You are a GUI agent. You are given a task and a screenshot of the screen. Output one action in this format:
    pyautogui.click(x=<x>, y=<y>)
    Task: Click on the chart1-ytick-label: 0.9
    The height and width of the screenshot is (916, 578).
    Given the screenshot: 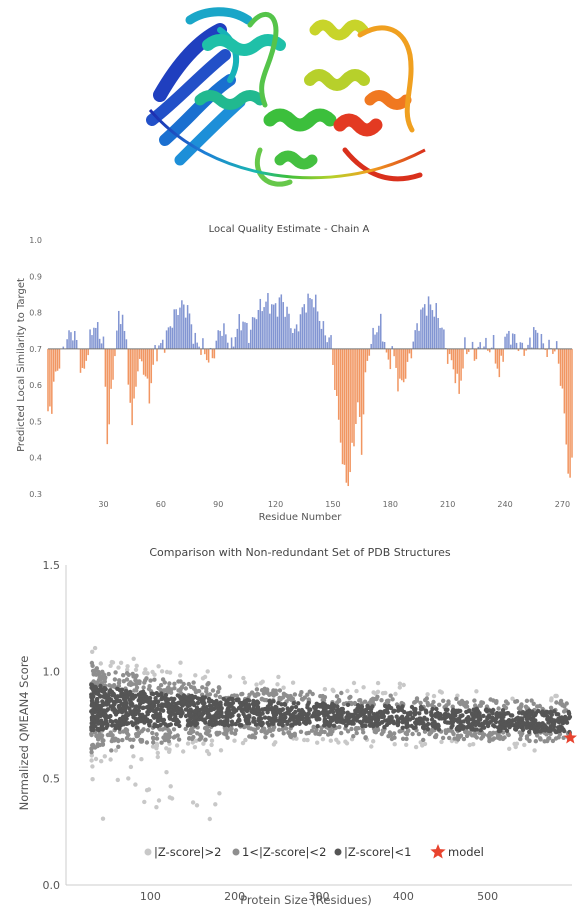 What is the action you would take?
    pyautogui.click(x=35, y=276)
    